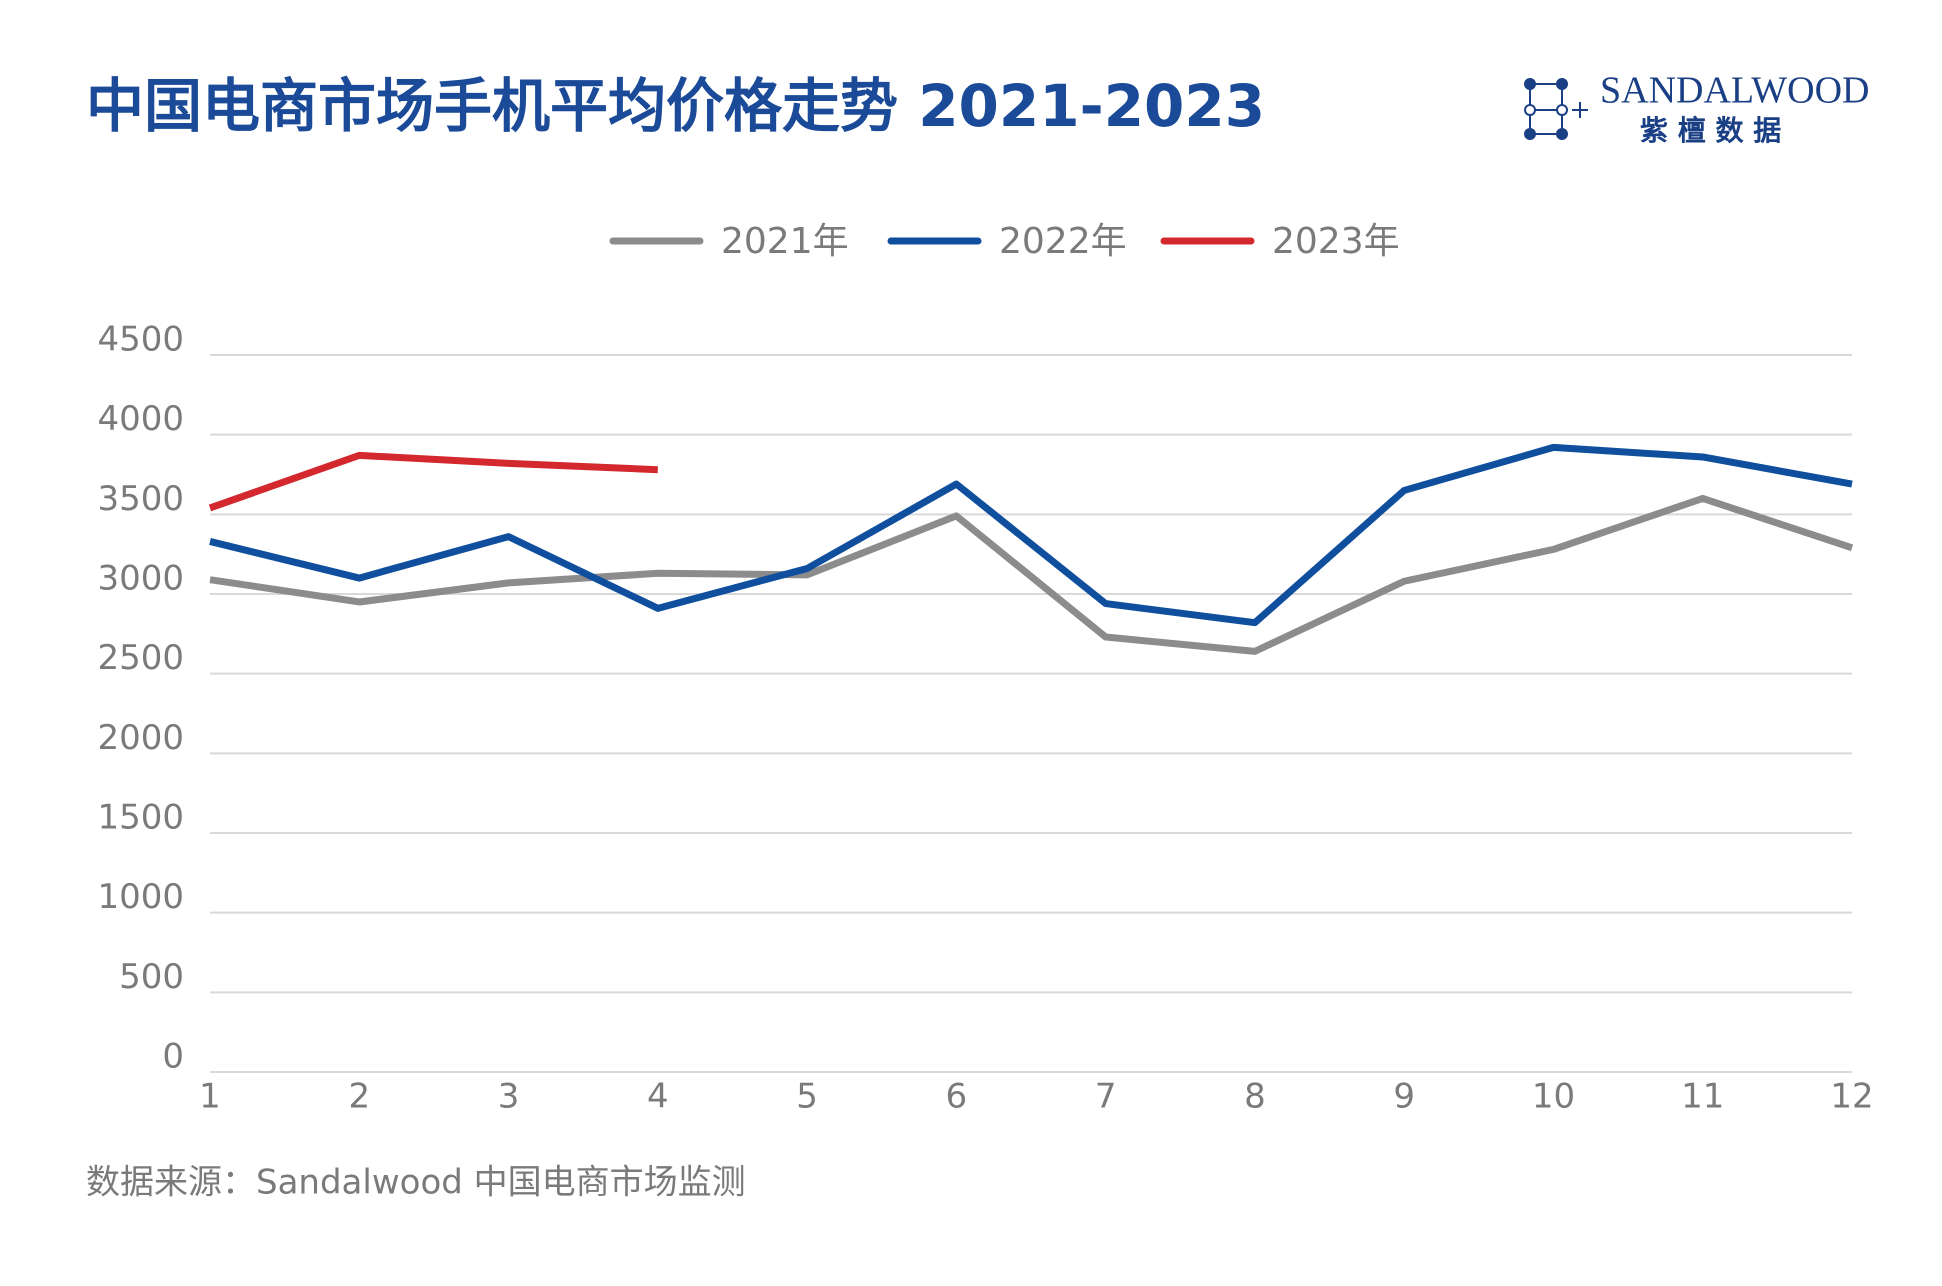  Describe the element at coordinates (1851, 1097) in the screenshot. I see `x-tick-label: 12` at that location.